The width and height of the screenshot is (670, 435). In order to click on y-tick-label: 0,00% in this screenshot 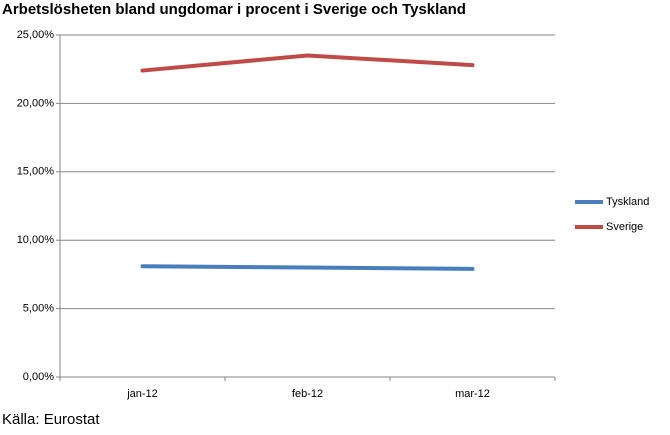, I will do `click(38, 377)`.